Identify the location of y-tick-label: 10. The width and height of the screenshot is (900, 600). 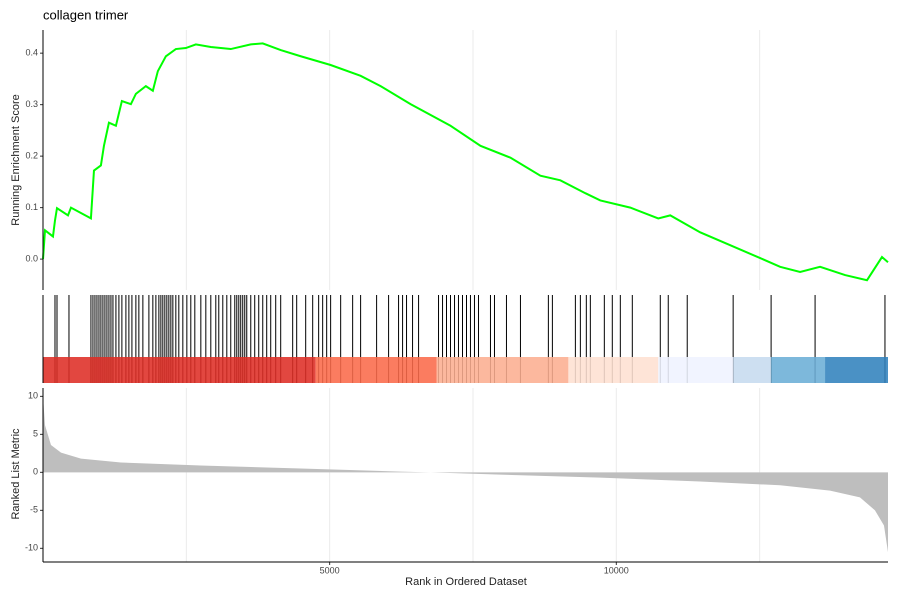
(33, 396).